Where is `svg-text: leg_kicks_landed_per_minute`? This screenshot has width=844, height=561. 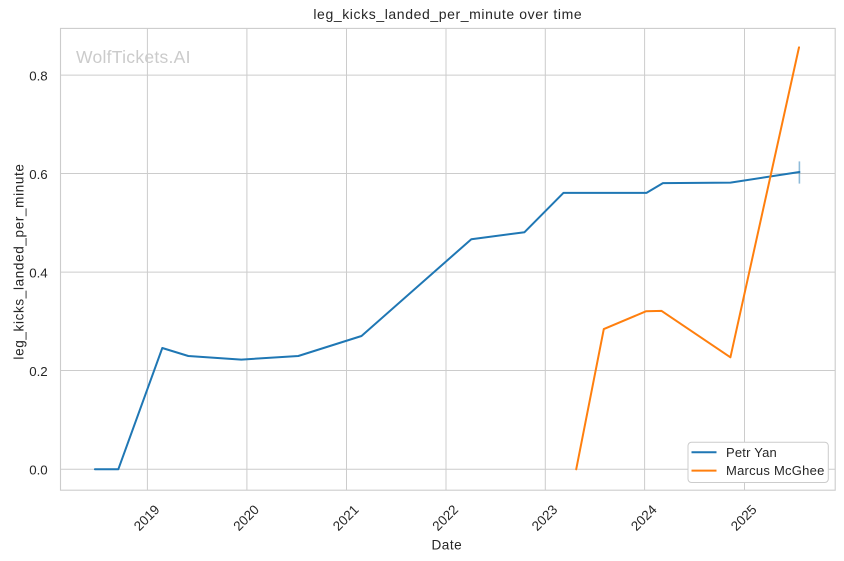 svg-text: leg_kicks_landed_per_minute is located at coordinates (19, 261).